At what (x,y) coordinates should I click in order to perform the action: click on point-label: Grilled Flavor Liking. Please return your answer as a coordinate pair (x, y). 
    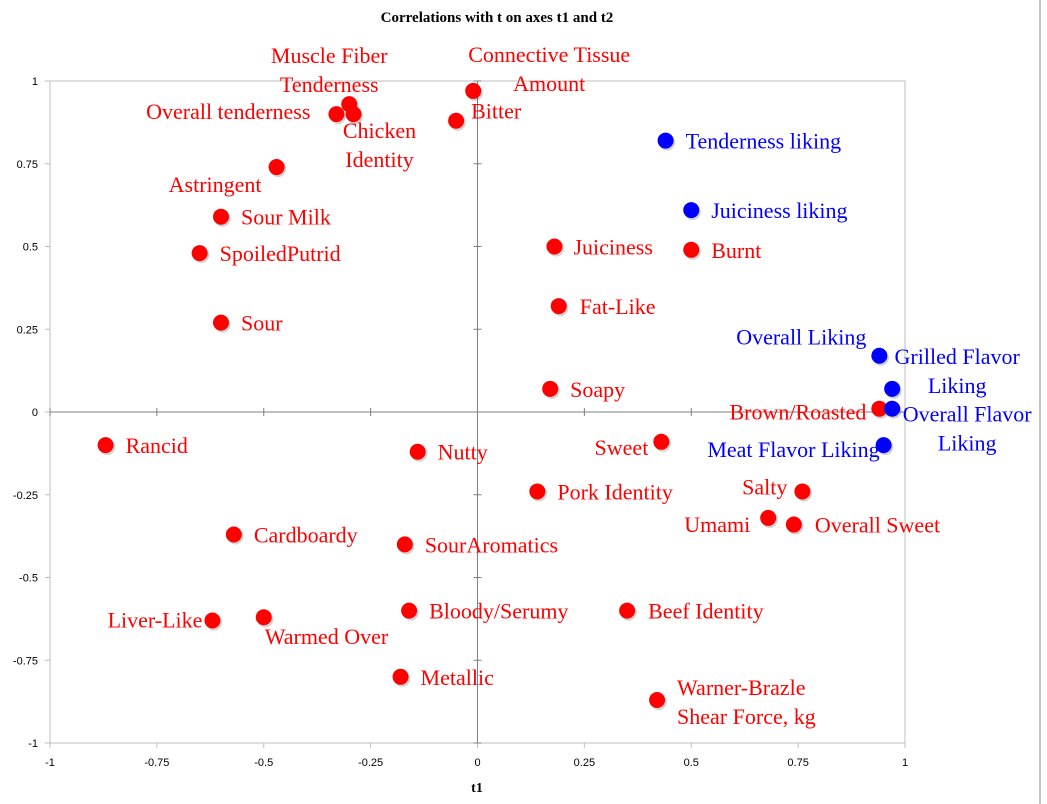
    Looking at the image, I should click on (958, 371).